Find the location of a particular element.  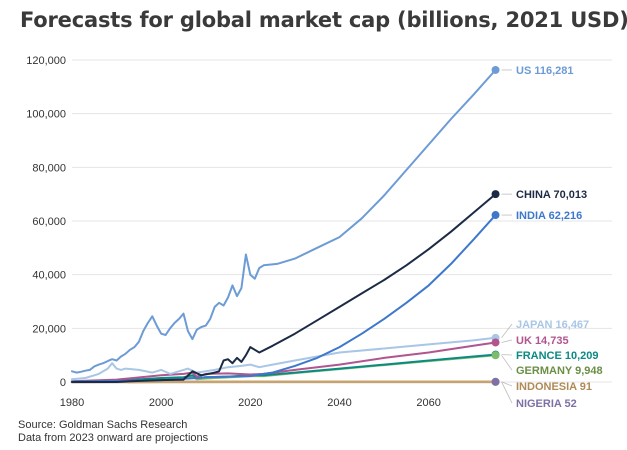

x-tick-label: 2060 is located at coordinates (428, 403).